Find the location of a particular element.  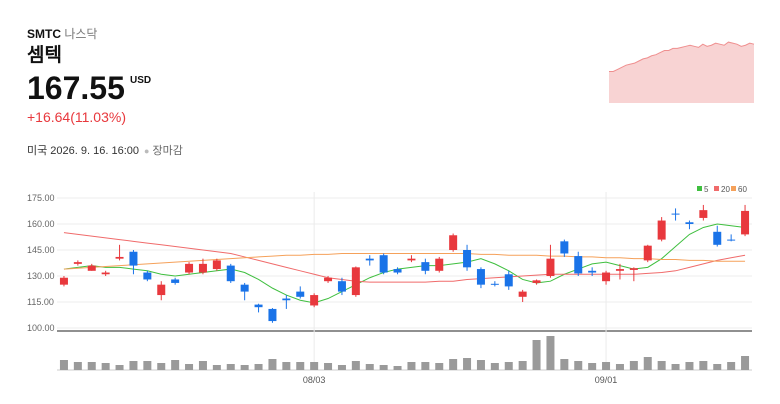

legend-label: 60 is located at coordinates (742, 189).